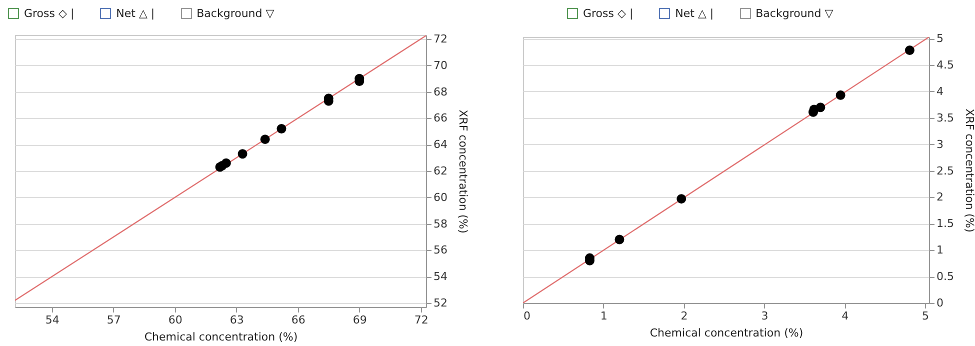 The width and height of the screenshot is (975, 346). I want to click on y-tick-label: 56, so click(441, 250).